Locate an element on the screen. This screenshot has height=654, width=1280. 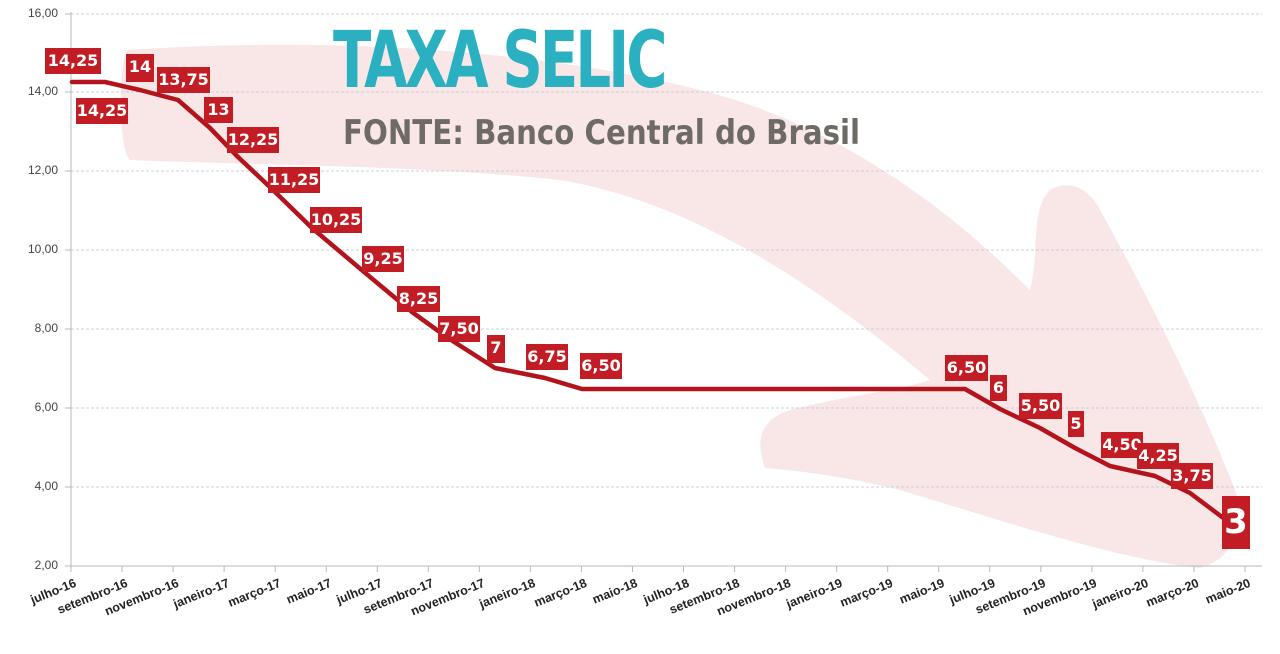
data-label: 13,75 is located at coordinates (183, 80).